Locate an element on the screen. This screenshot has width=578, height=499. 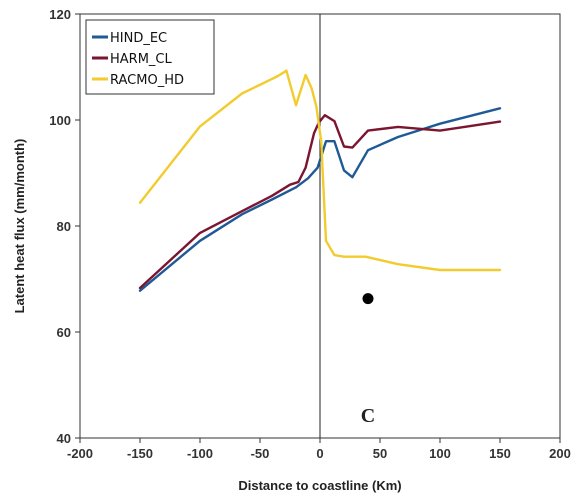
legend: HIND_EC HARM_CL RACMO_HD is located at coordinates (150, 57).